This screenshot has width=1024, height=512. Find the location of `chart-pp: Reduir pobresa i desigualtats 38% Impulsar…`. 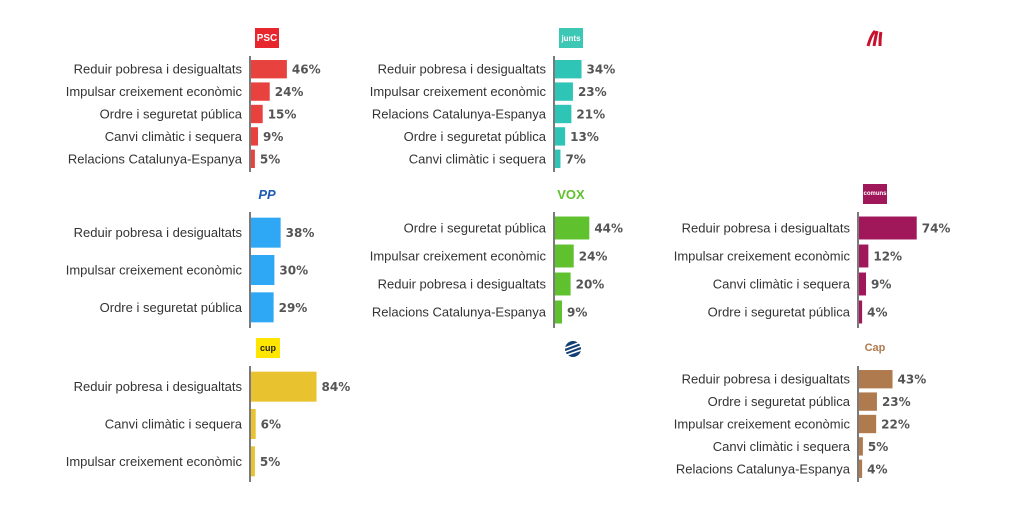

chart-pp: Reduir pobresa i desigualtats 38% Impulsar… is located at coordinates (190, 270).